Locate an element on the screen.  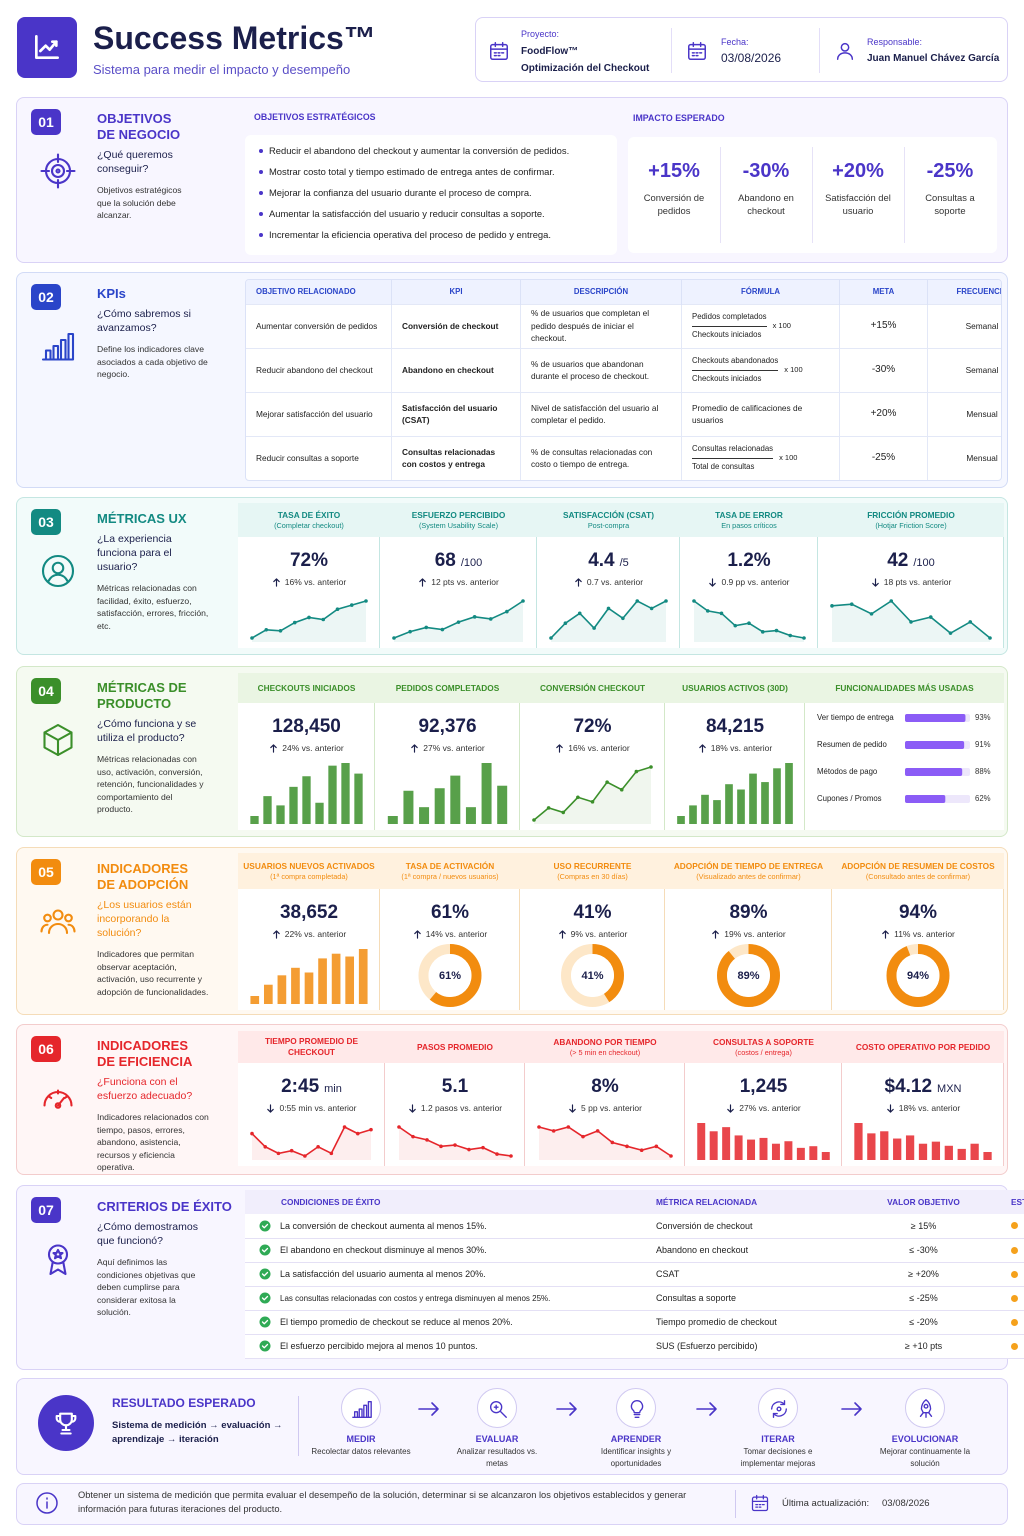
separator is located at coordinates (904, 195).